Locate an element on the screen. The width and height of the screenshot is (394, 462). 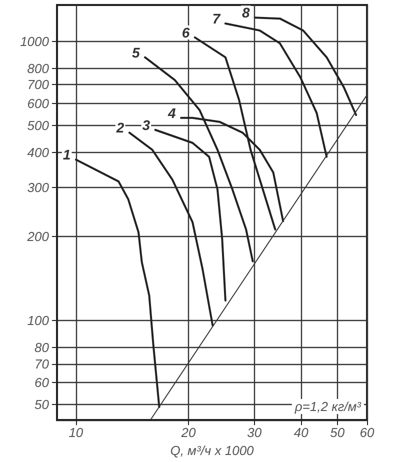
x-tick-label: 10 is located at coordinates (76, 432).